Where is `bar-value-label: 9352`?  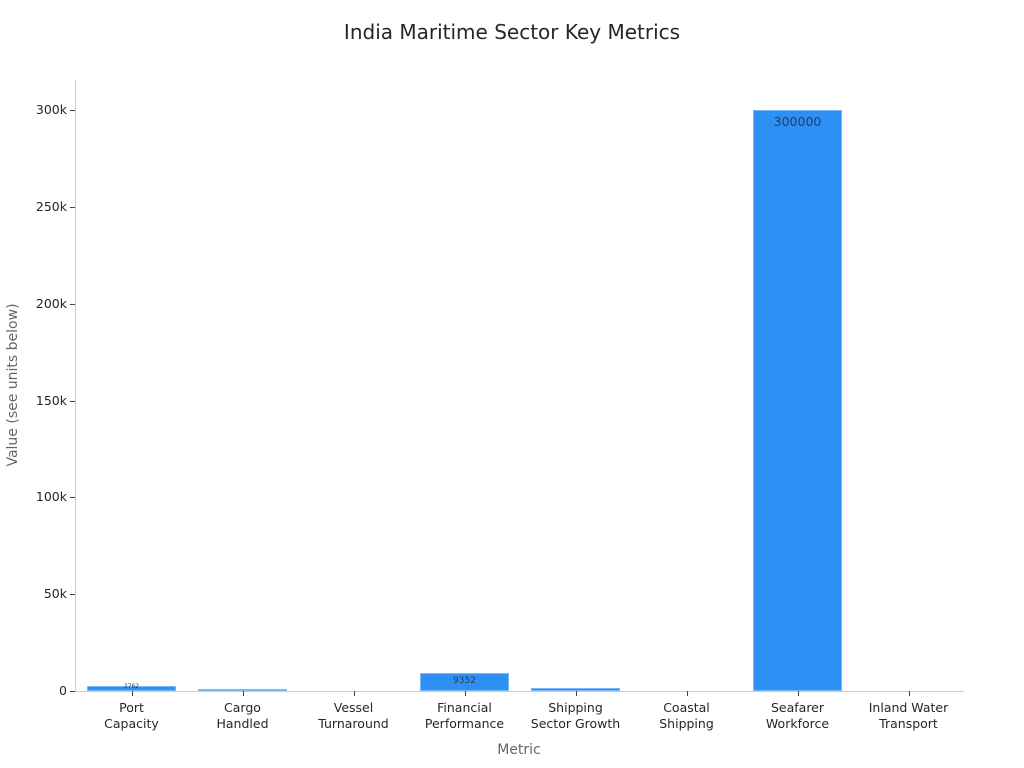 bar-value-label: 9352 is located at coordinates (464, 680).